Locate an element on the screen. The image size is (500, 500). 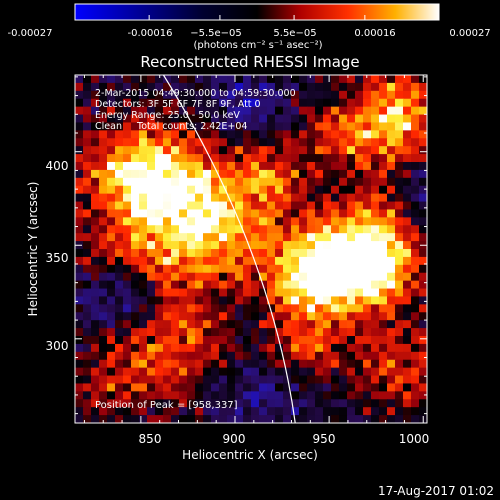
y-tick-label: 350 is located at coordinates (57, 258).